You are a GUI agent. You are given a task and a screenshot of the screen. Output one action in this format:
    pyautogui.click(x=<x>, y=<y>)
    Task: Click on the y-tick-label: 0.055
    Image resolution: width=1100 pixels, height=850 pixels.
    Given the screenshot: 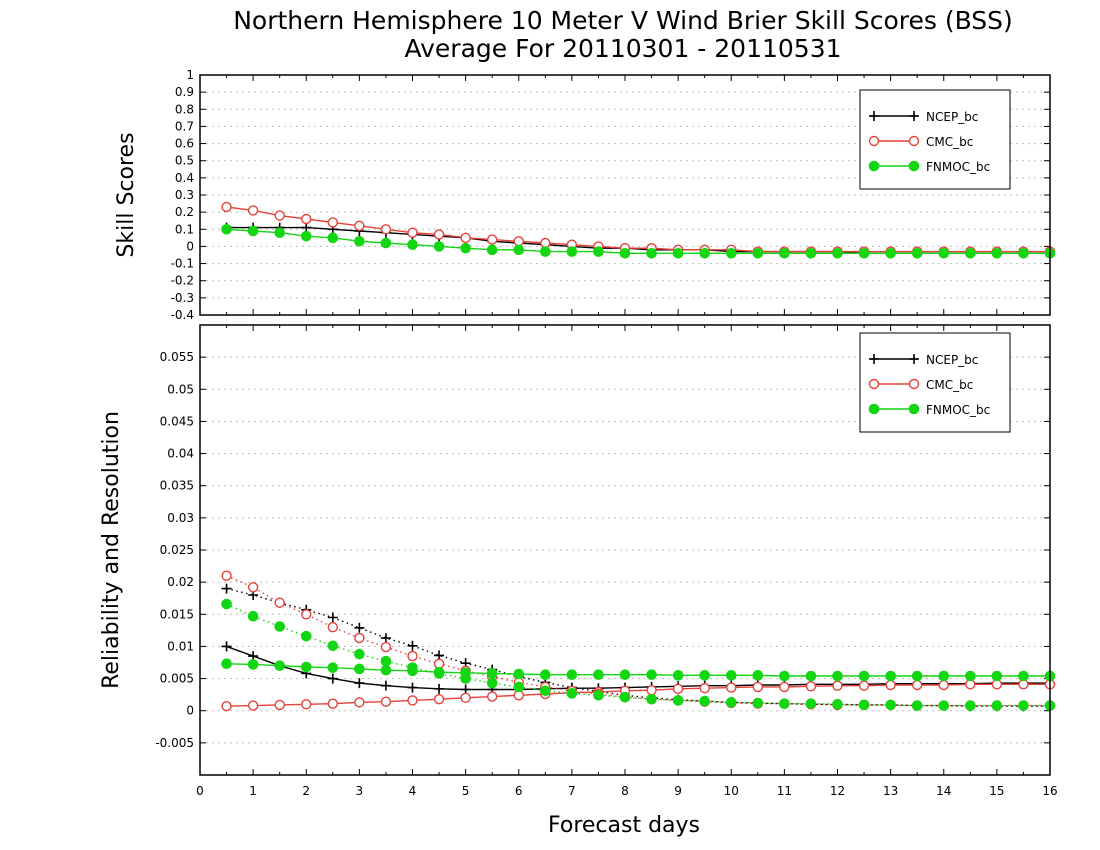 What is the action you would take?
    pyautogui.click(x=177, y=357)
    